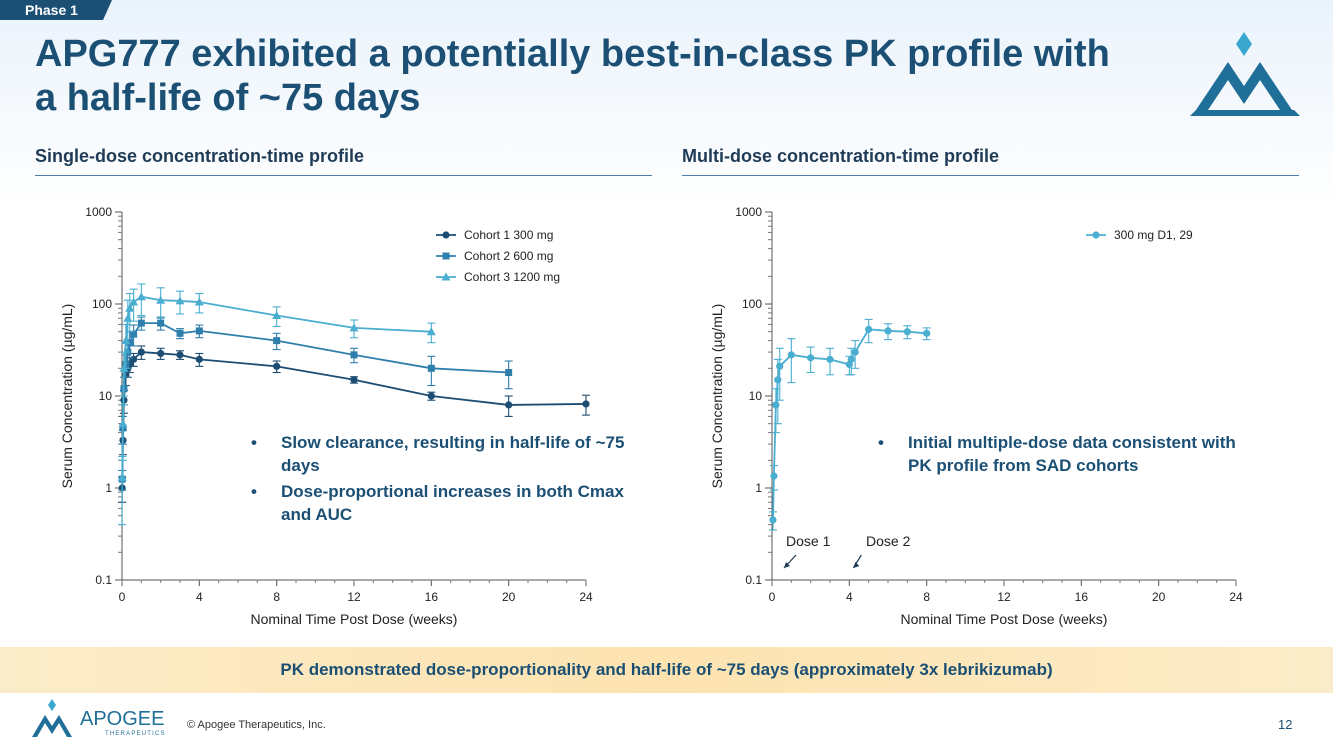 This screenshot has width=1333, height=749. Describe the element at coordinates (1004, 619) in the screenshot. I see `x-axis-title: Nominal Time Post Dose (weeks)` at that location.